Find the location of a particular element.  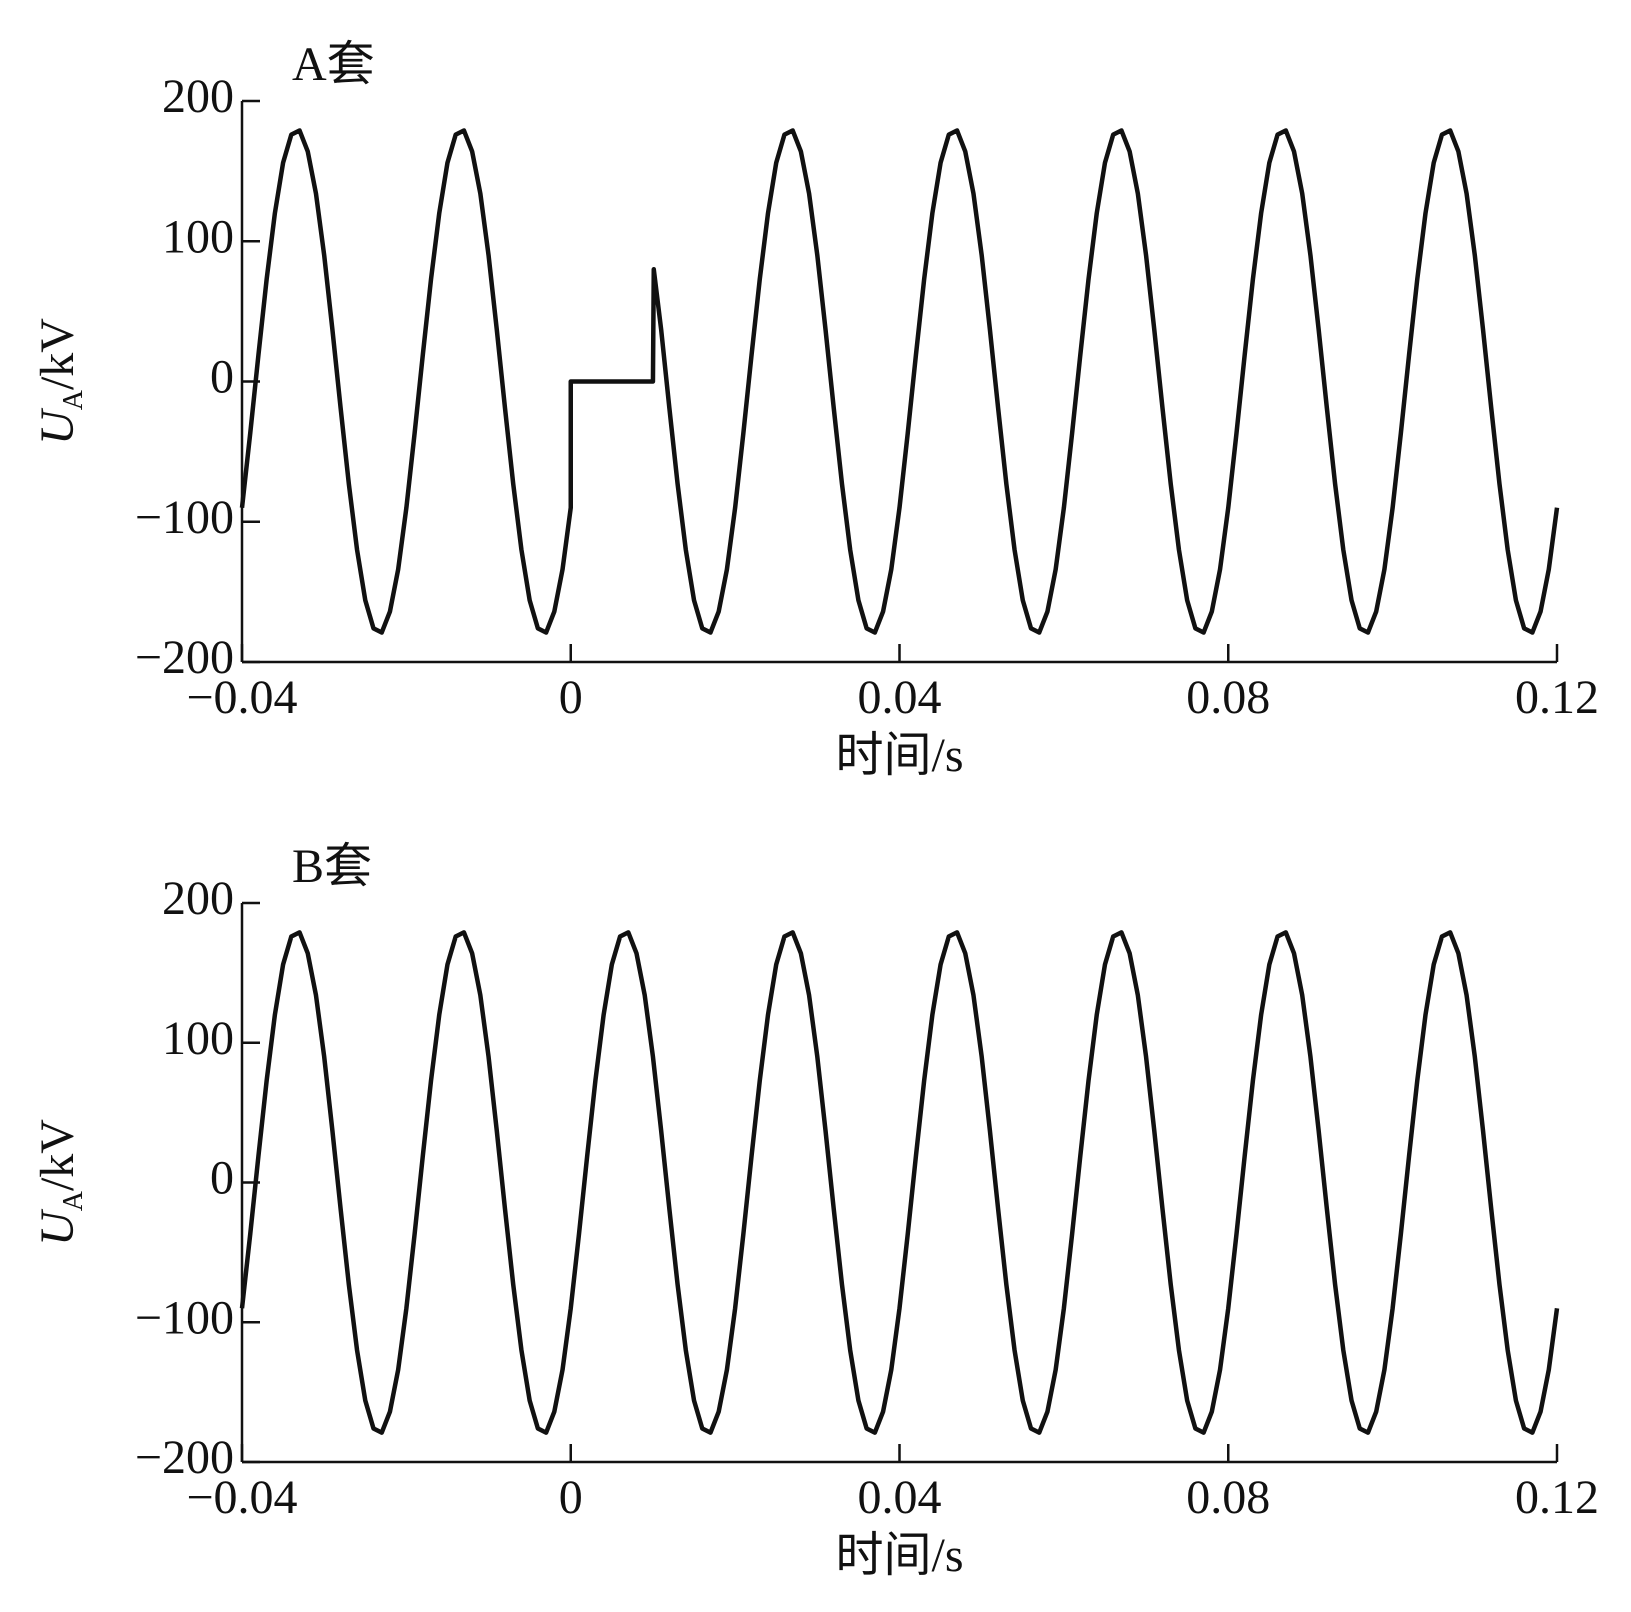

chart-title: A套 is located at coordinates (333, 64).